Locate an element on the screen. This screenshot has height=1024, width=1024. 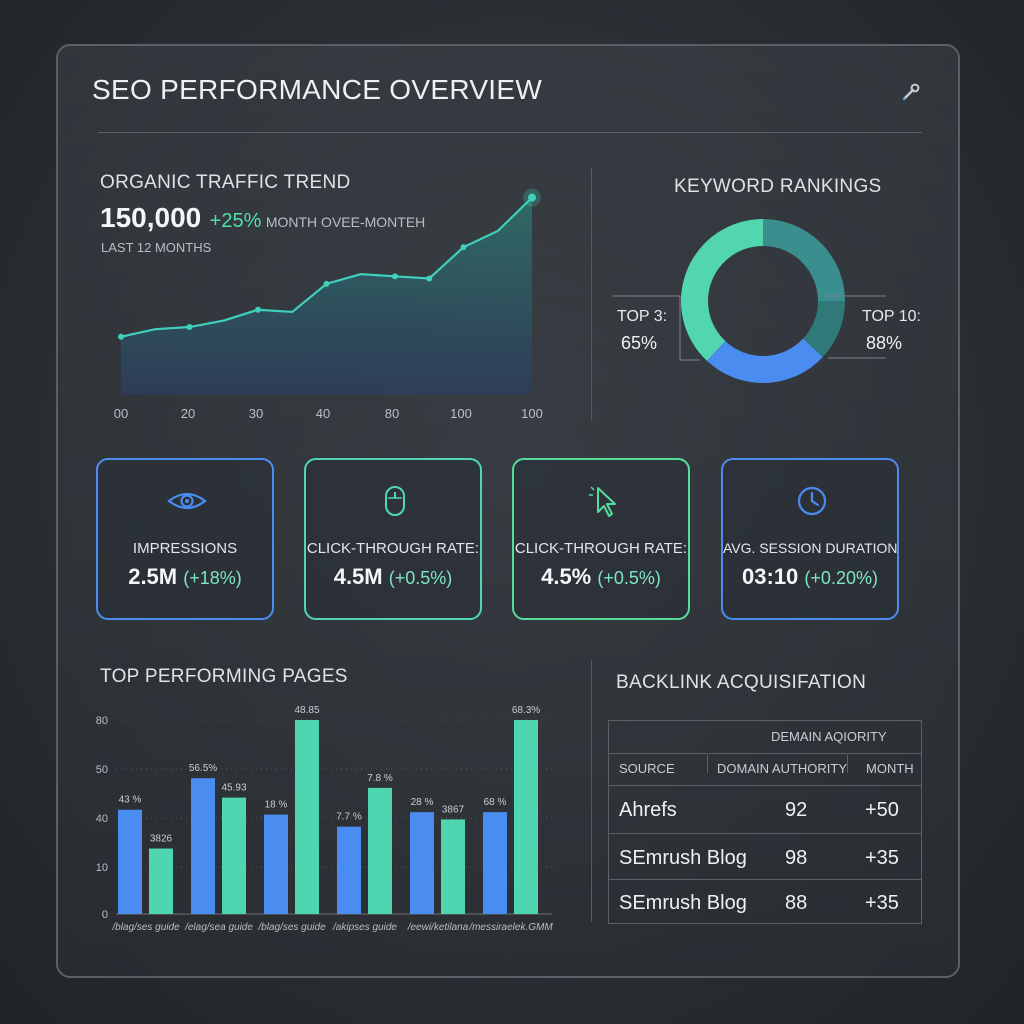
y-tick-label: 40 is located at coordinates (102, 819).